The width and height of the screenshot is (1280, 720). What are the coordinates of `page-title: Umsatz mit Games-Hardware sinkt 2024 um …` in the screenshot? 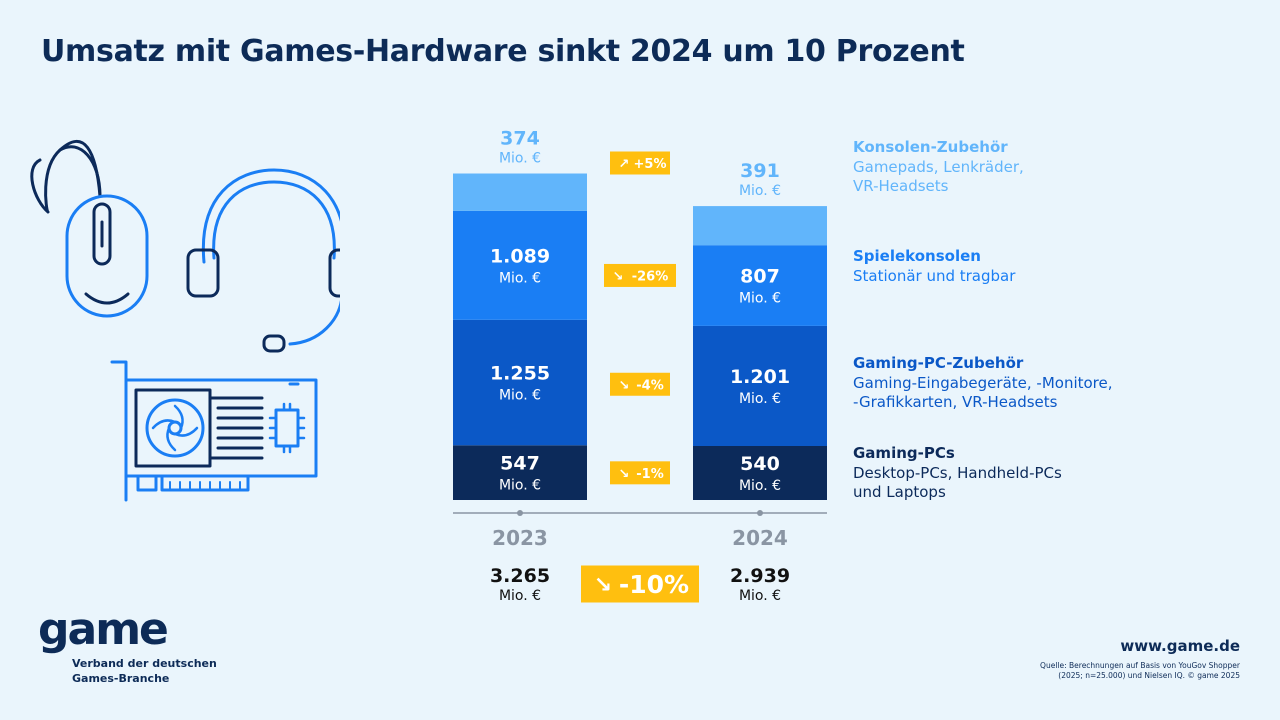 It's located at (503, 51).